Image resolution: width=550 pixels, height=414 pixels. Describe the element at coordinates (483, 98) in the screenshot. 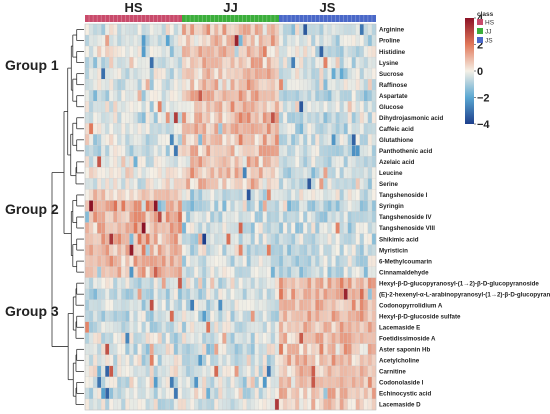

I see `color-scale-tick: −2` at that location.